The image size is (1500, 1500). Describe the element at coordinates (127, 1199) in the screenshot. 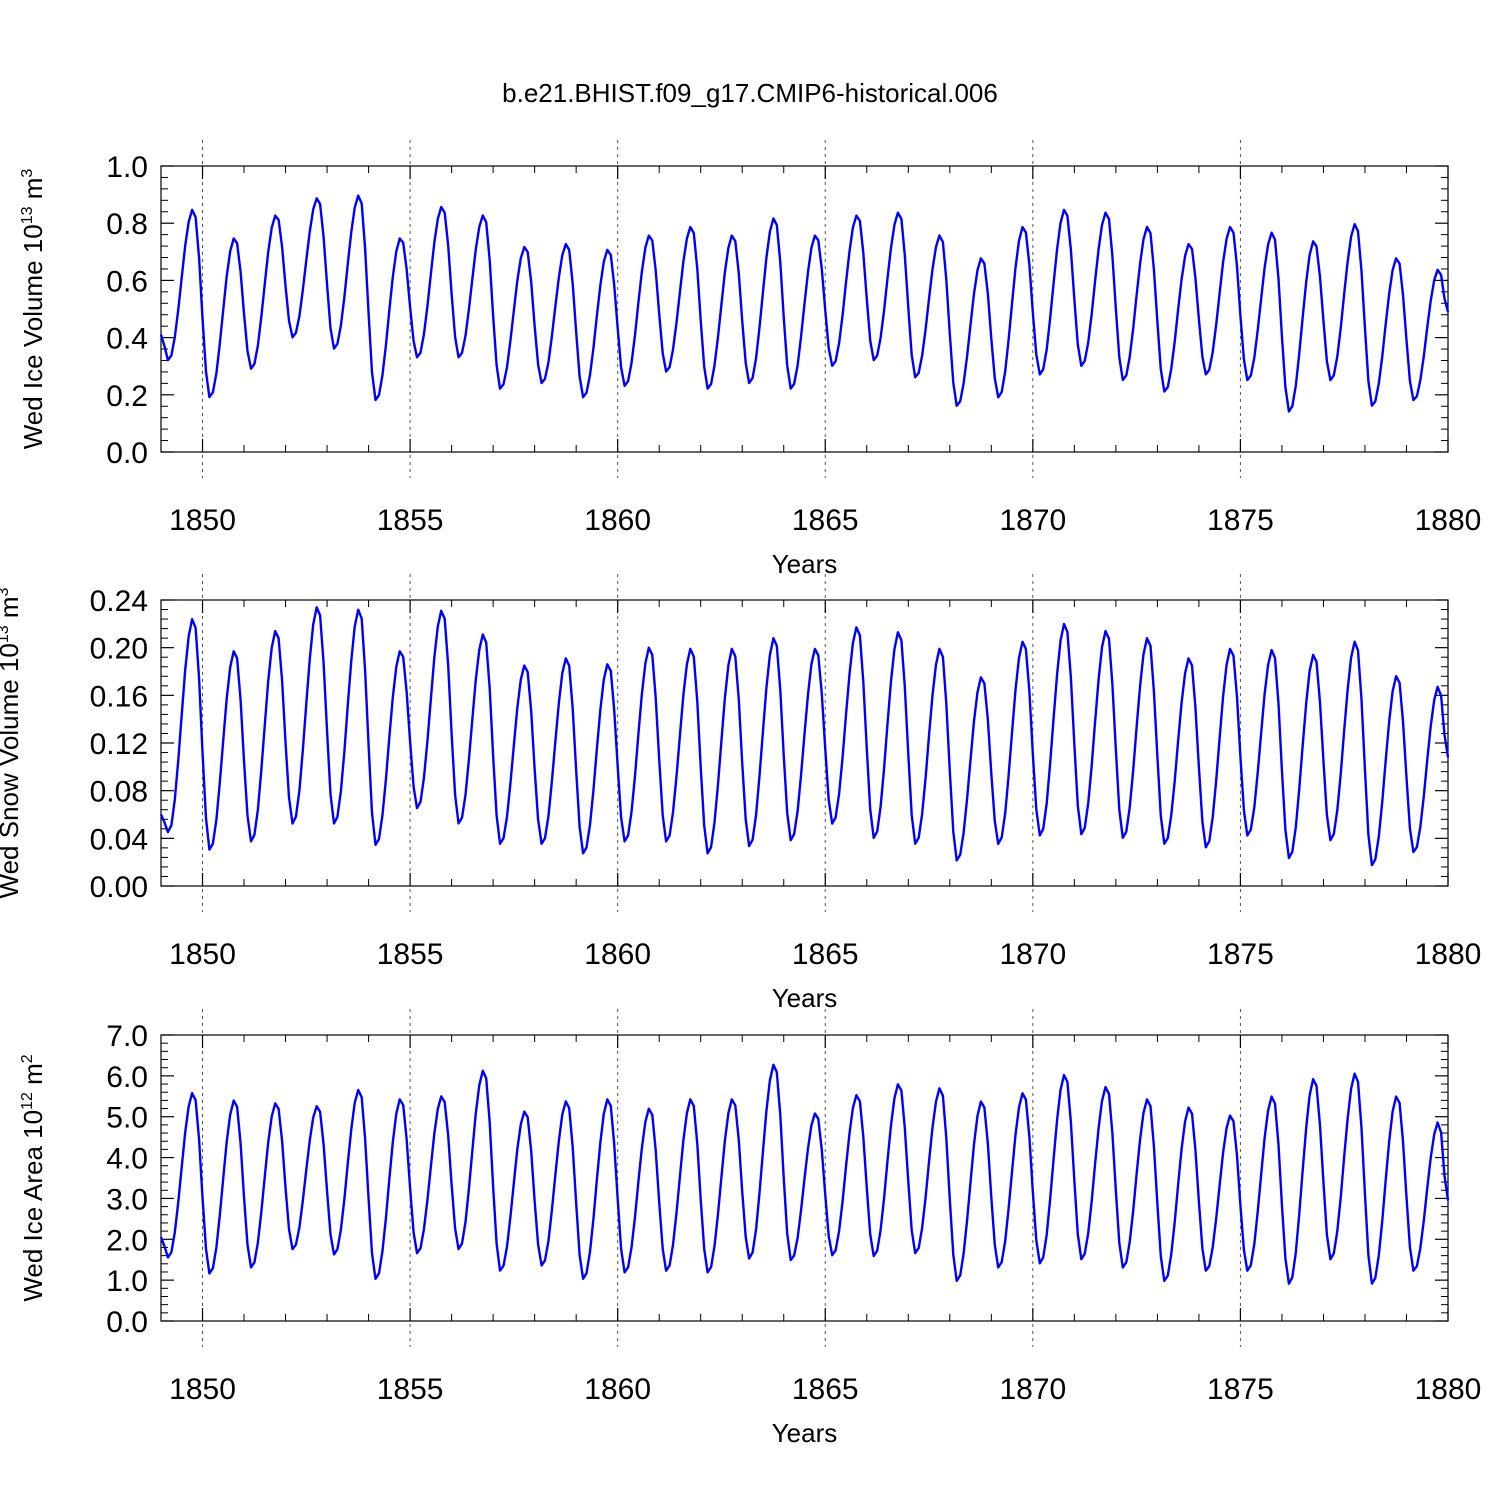

I see `y-tick-label: 3.0` at that location.